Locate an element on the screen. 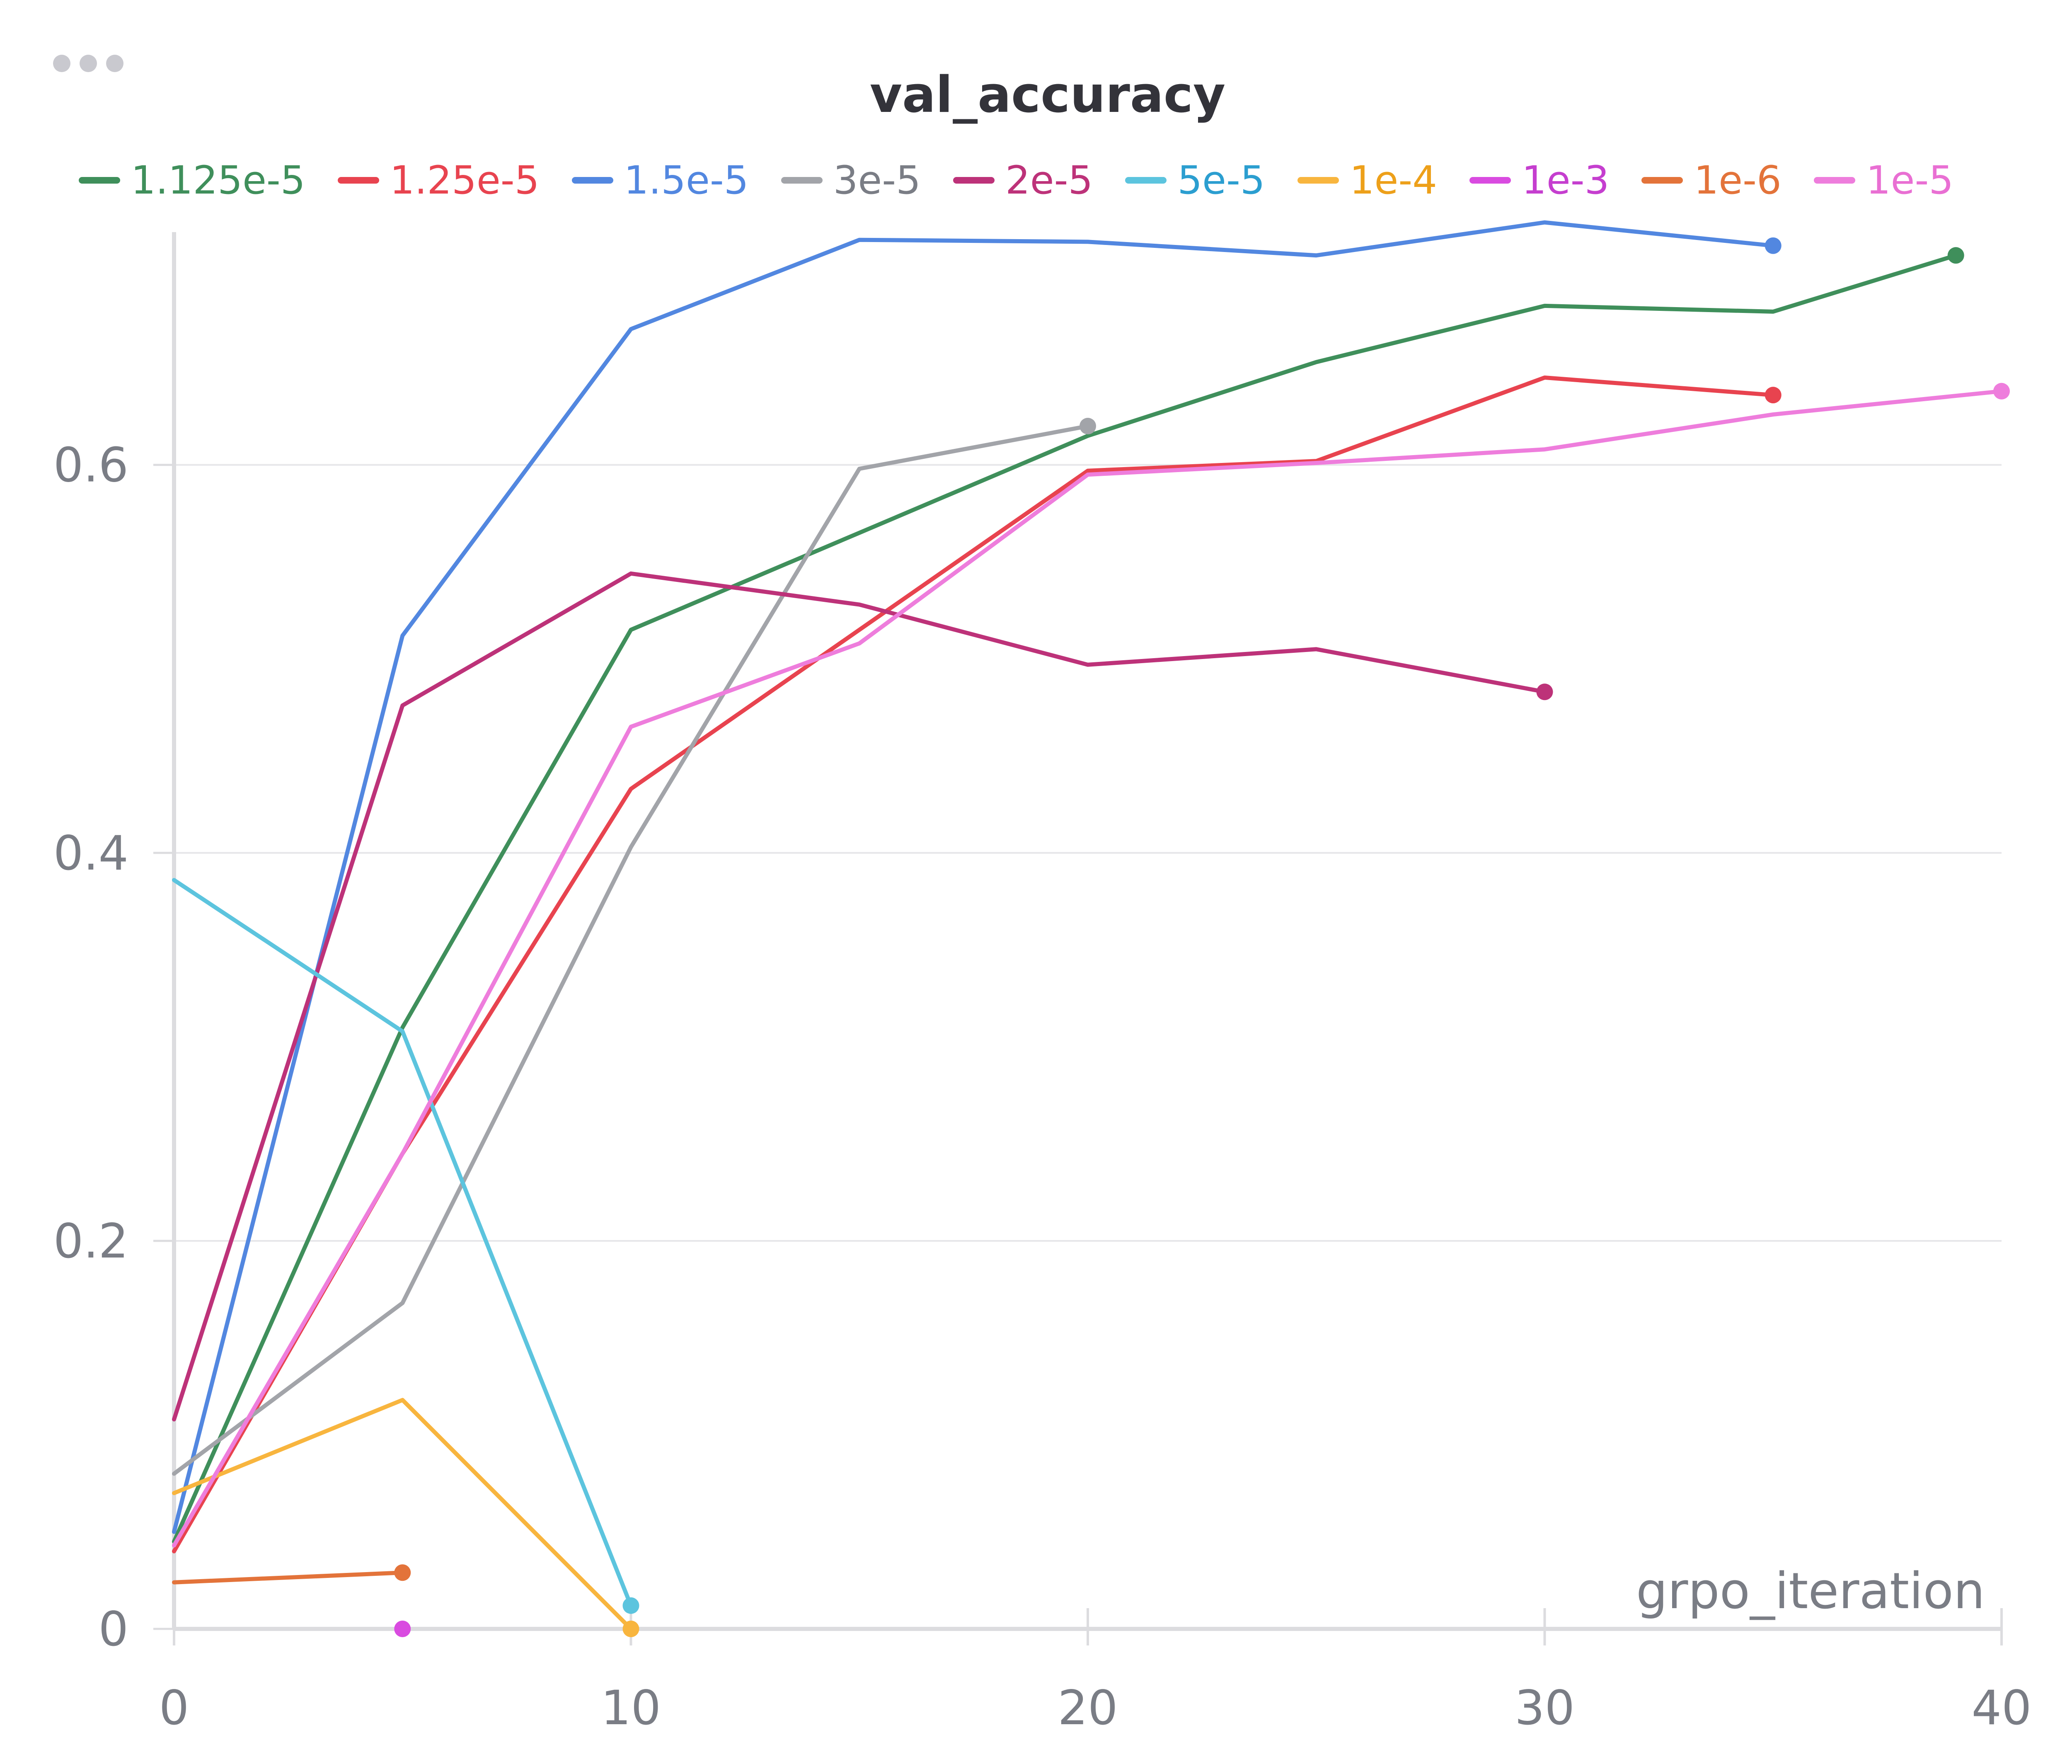 Image resolution: width=2072 pixels, height=1764 pixels. x-tick-label: 0 is located at coordinates (174, 1707).